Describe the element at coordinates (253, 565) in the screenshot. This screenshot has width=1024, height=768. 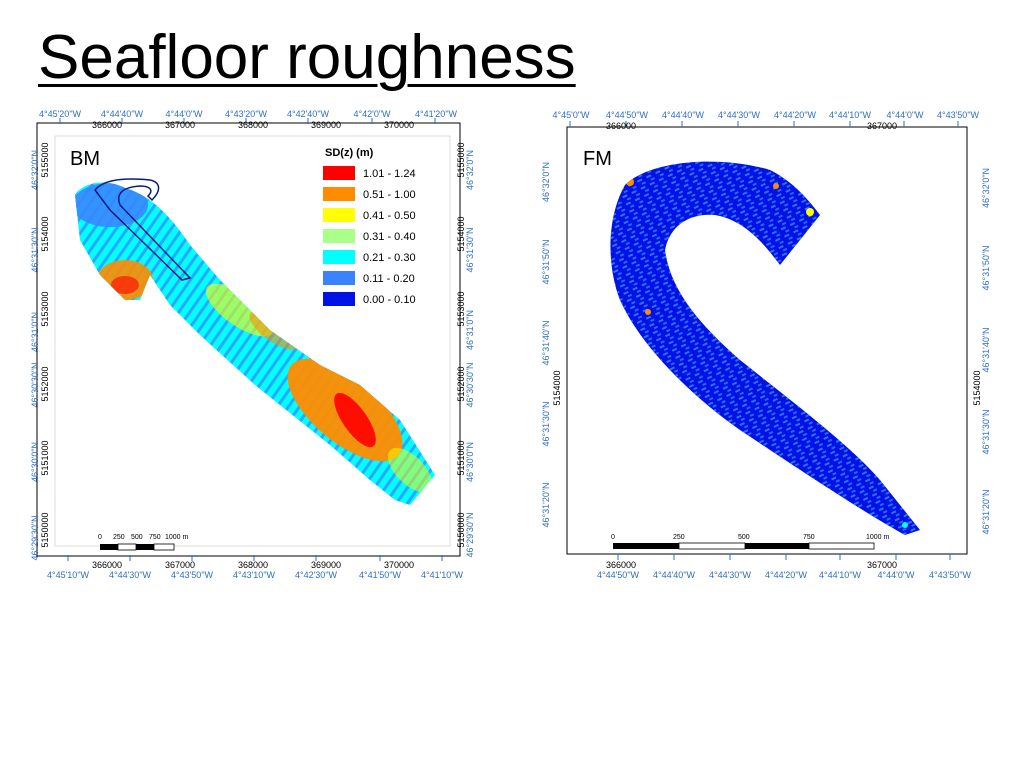
I see `map-bm-bottom-easting-labels: 366000 367000 368000 369000 370000` at that location.